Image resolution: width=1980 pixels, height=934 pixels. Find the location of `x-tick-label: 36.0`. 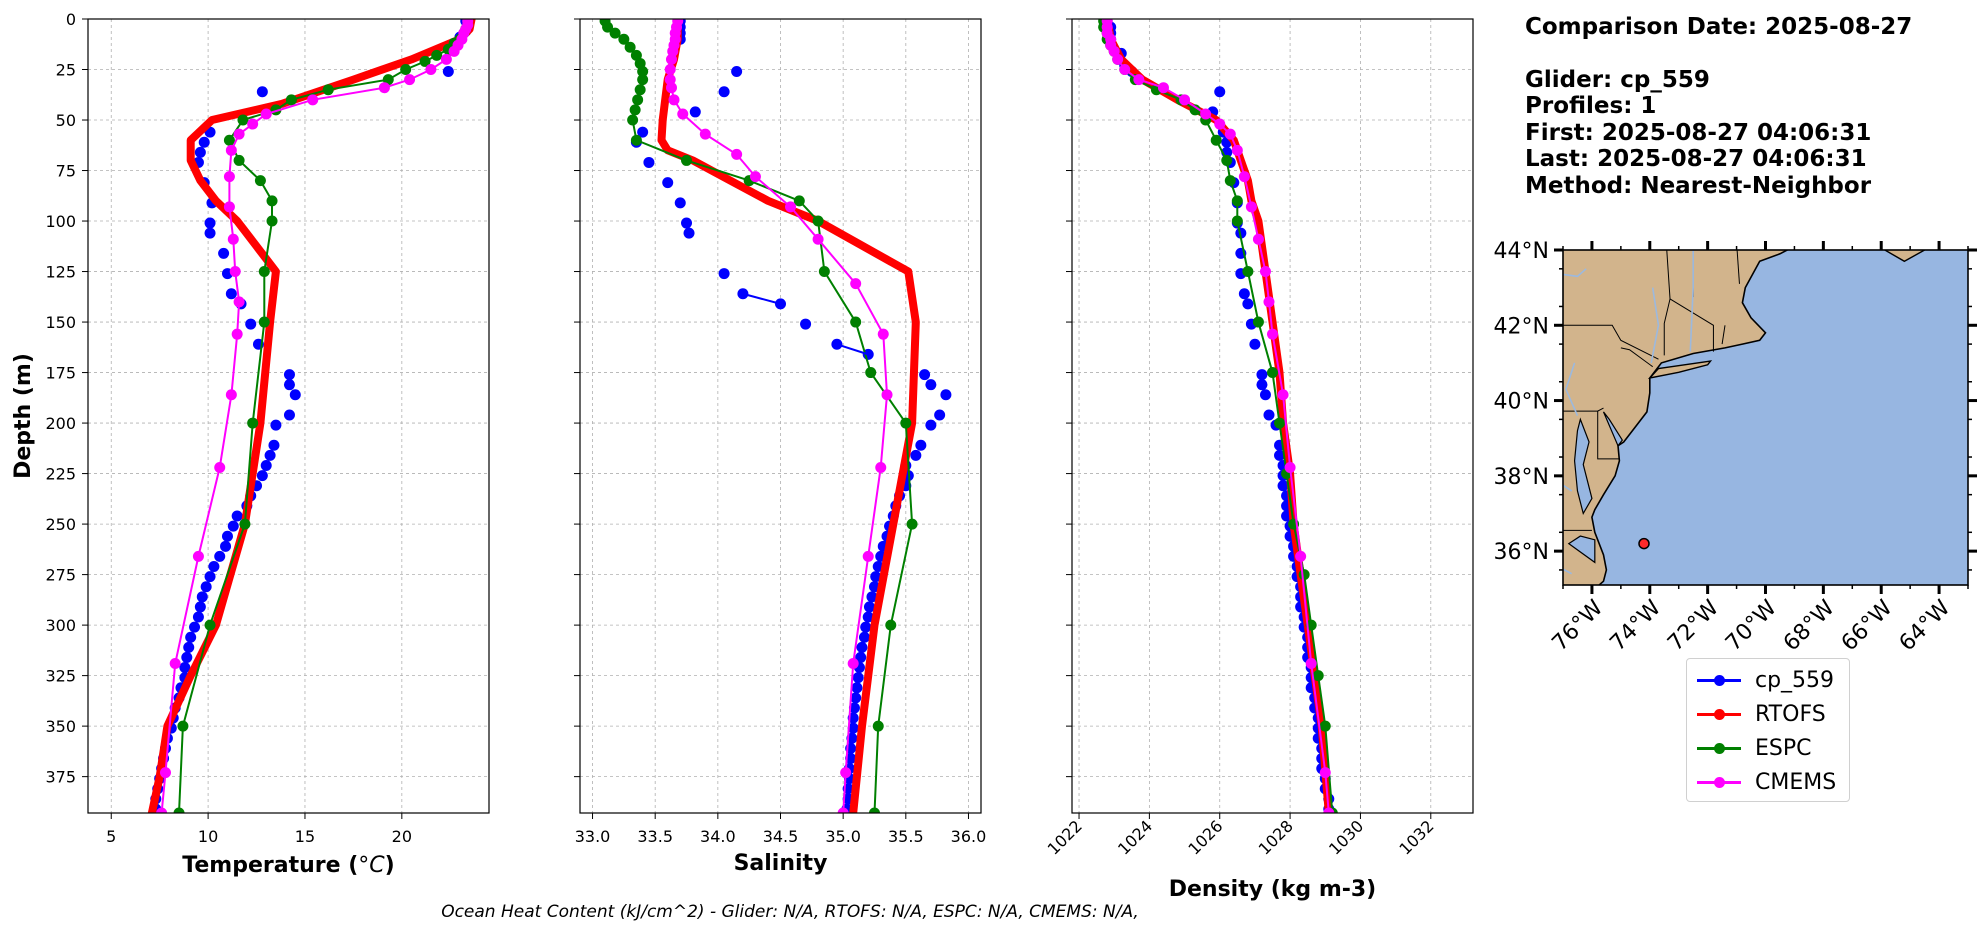

x-tick-label: 36.0 is located at coordinates (969, 836).